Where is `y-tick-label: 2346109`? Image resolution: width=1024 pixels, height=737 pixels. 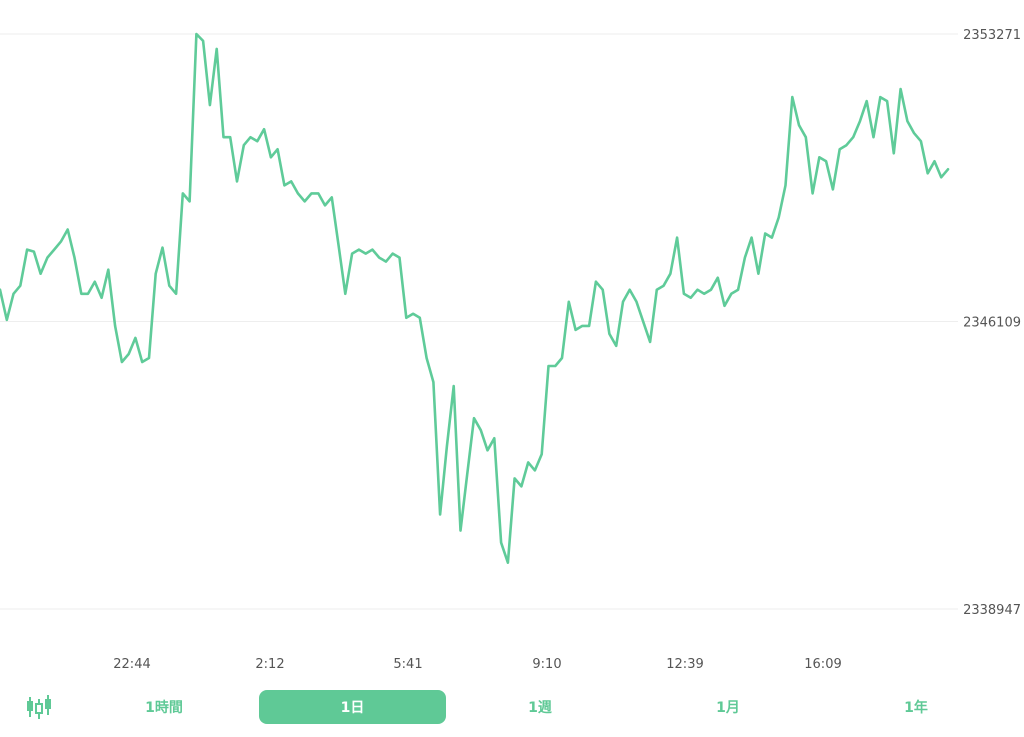 y-tick-label: 2346109 is located at coordinates (992, 323).